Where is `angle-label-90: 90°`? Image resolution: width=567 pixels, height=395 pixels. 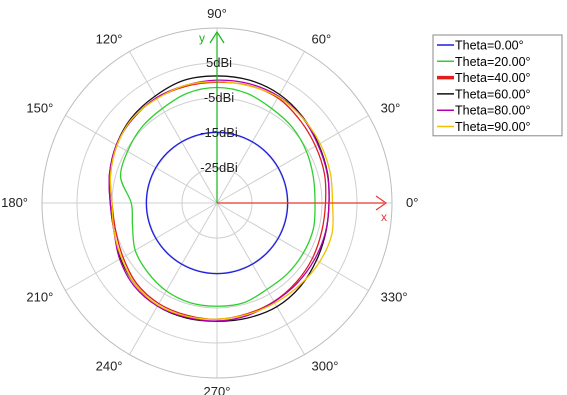
angle-label-90: 90° is located at coordinates (217, 13).